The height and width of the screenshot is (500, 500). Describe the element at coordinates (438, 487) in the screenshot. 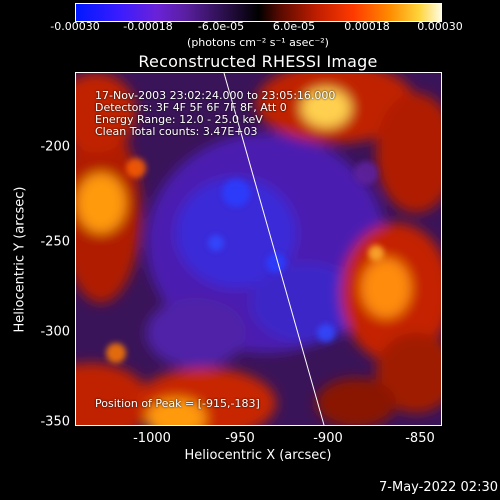

I see `date-stamp: 7-May-2022 02:30` at that location.